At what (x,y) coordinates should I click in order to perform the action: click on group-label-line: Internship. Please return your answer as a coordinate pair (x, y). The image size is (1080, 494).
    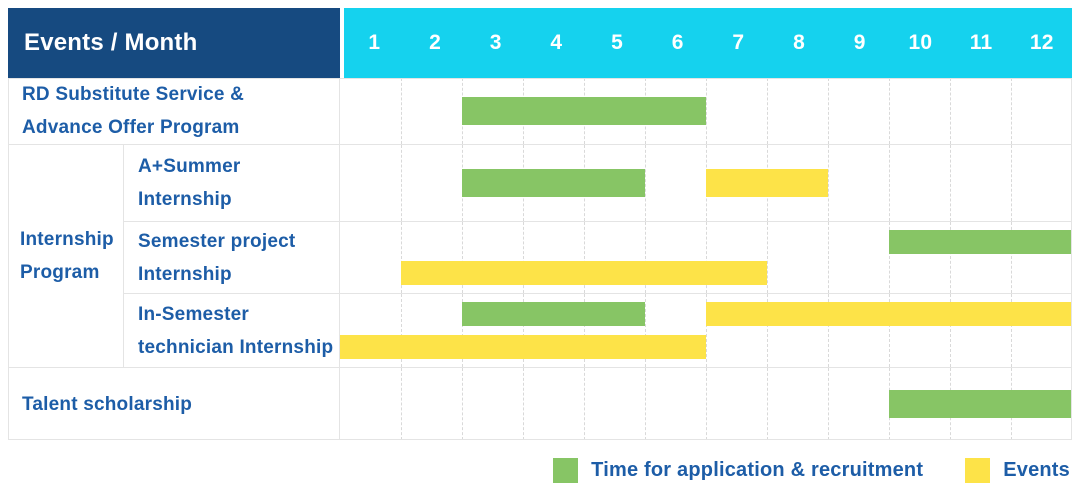
    Looking at the image, I should click on (67, 239).